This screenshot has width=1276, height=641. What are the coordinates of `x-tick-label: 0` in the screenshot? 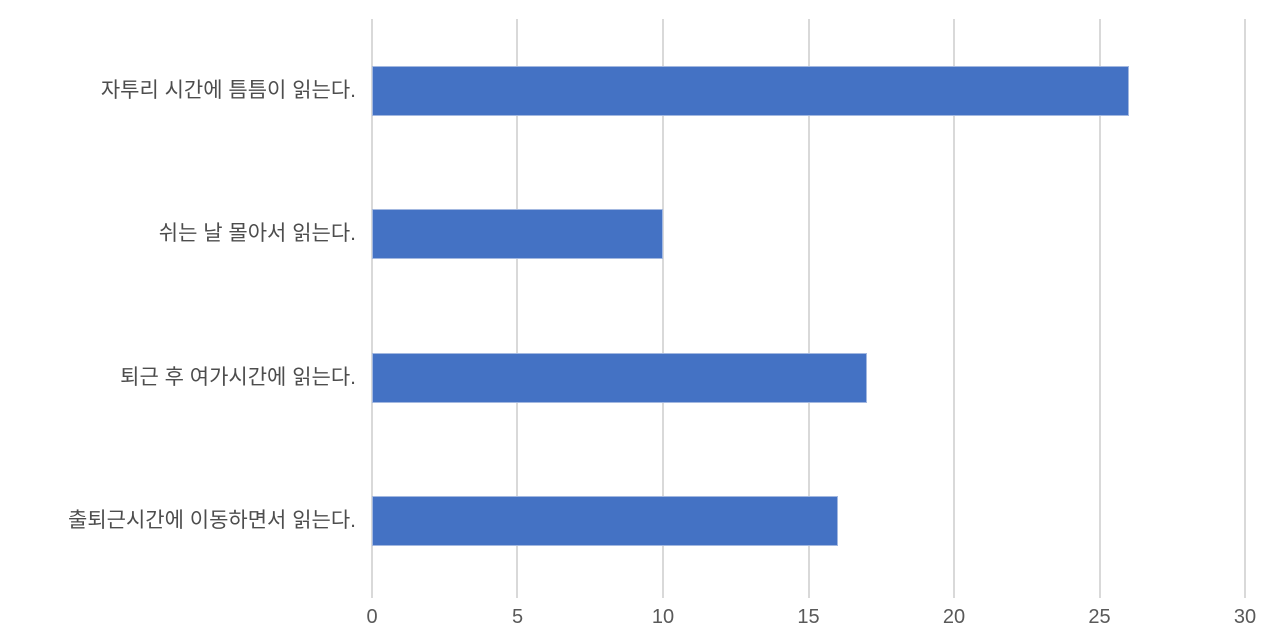 It's located at (372, 617).